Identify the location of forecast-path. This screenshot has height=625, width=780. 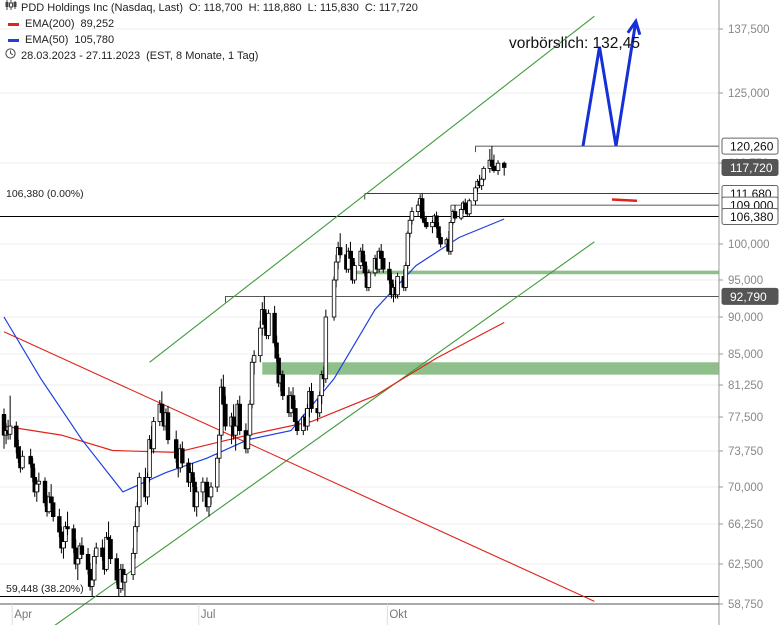
(611, 82).